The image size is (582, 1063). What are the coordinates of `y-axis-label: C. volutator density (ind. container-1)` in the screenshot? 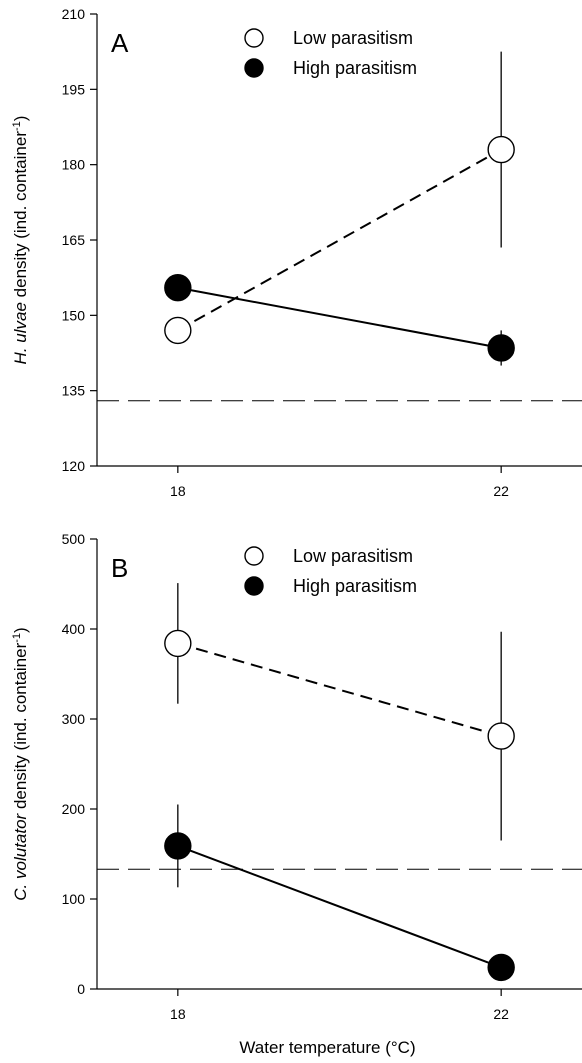 It's located at (20, 763).